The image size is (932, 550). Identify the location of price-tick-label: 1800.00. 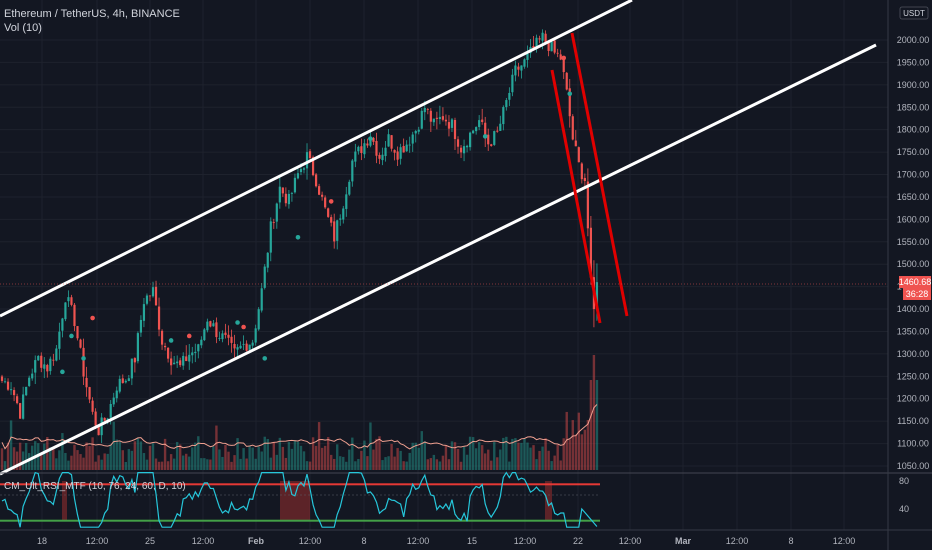
(913, 130).